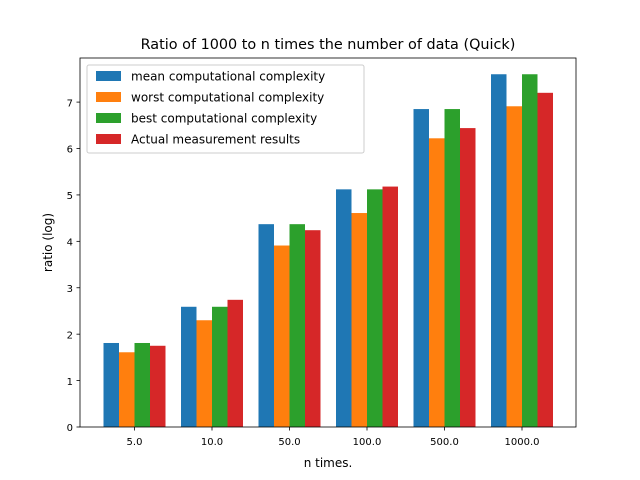  Describe the element at coordinates (127, 389) in the screenshot. I see `bar-2-5.0` at that location.